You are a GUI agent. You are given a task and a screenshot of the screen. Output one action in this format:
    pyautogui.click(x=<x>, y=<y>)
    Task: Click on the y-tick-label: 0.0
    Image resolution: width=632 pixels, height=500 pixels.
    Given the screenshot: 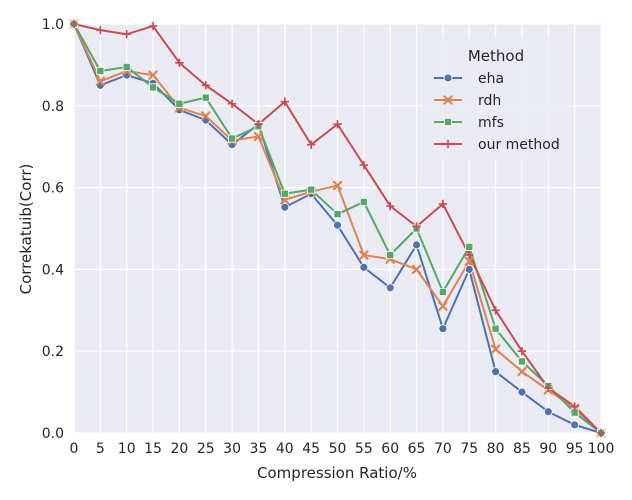 What is the action you would take?
    pyautogui.click(x=53, y=434)
    